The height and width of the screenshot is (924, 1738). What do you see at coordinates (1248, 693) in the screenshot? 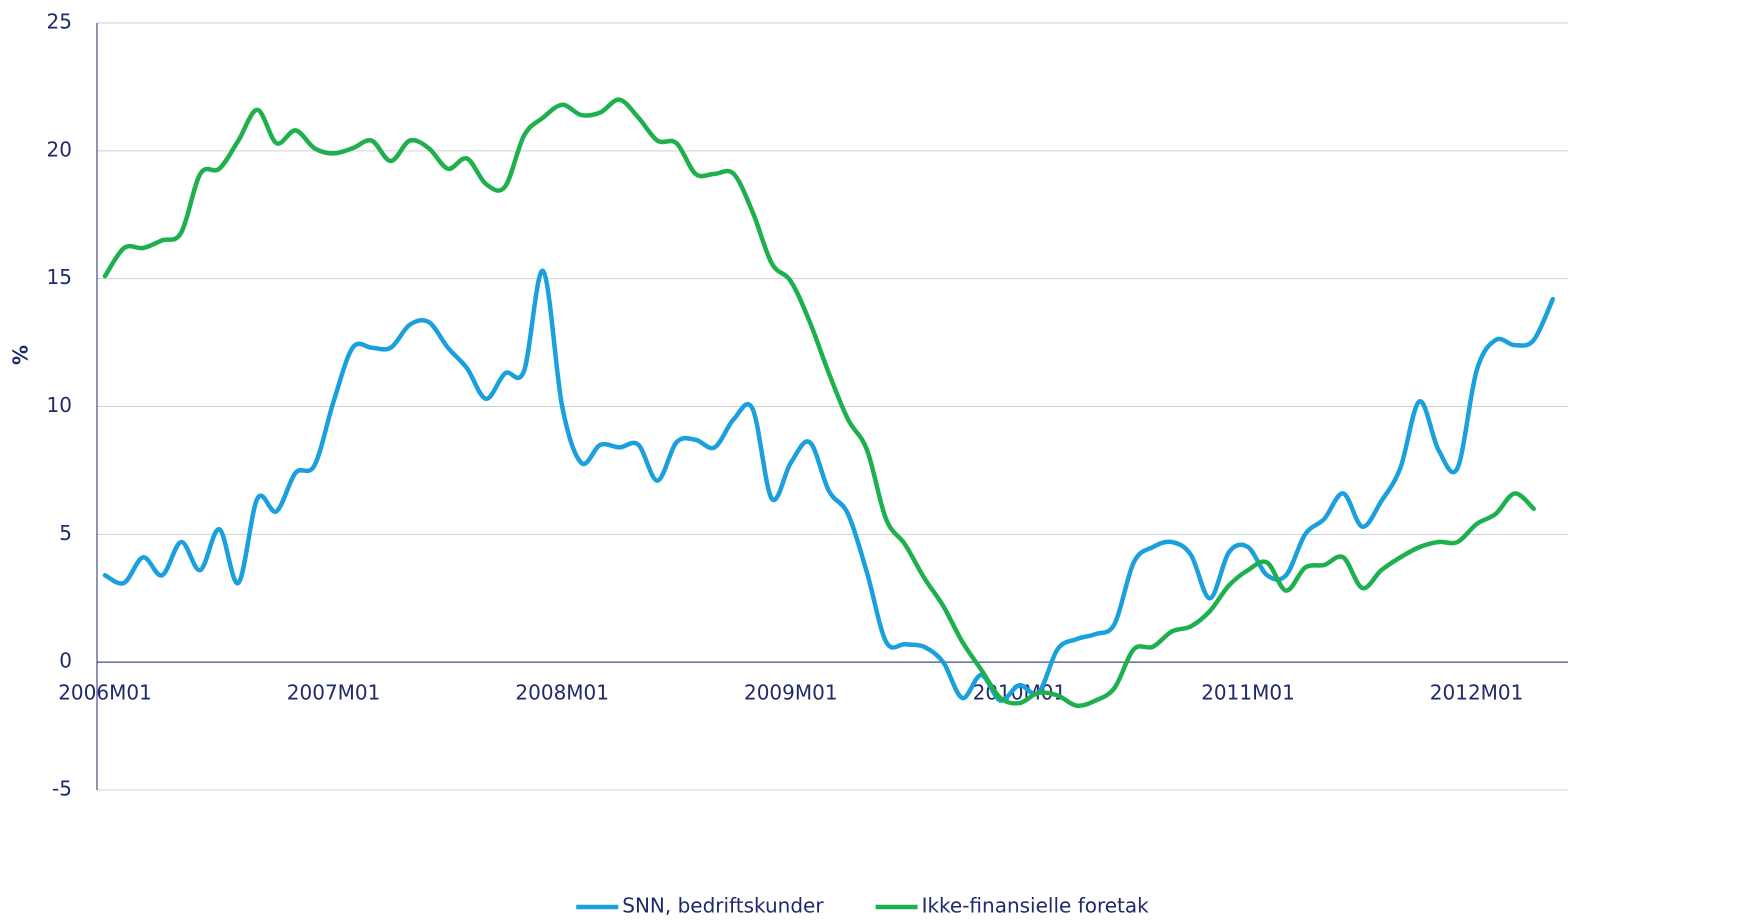
I see `x-tick-label: 2011M01` at bounding box center [1248, 693].